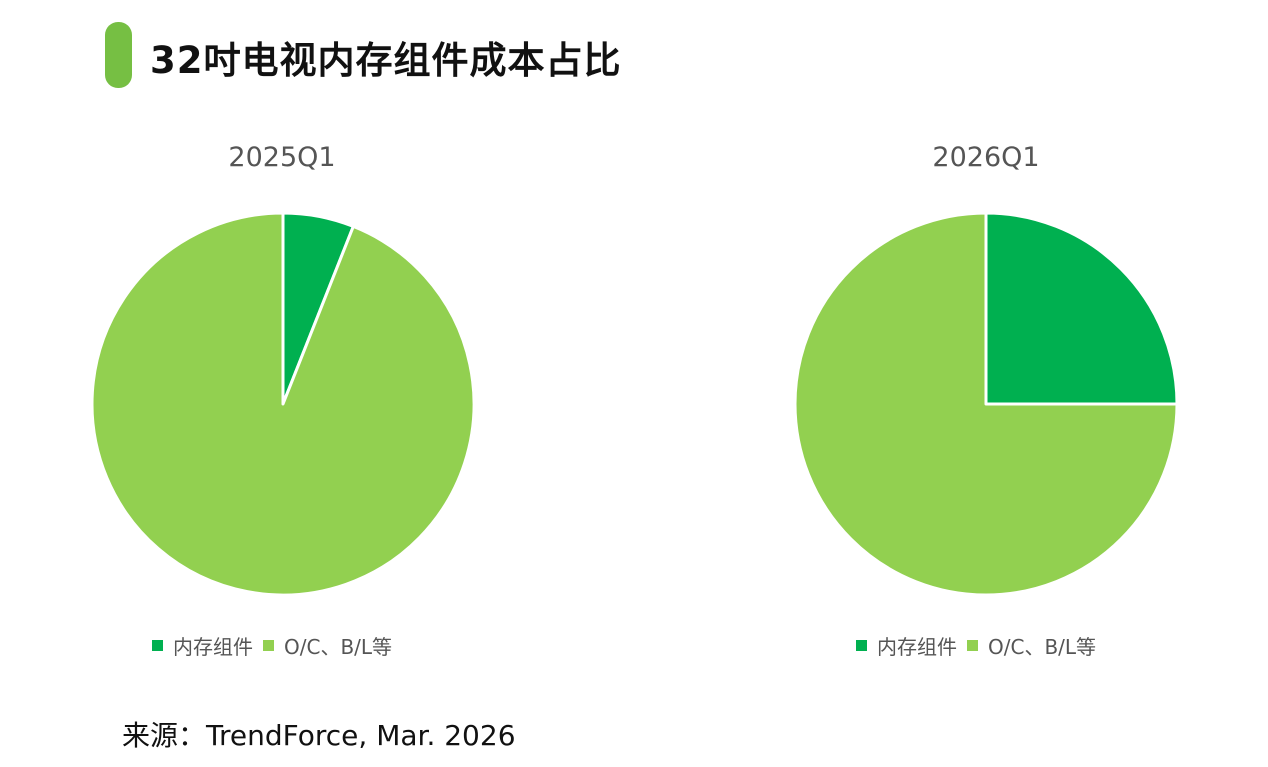  What do you see at coordinates (277, 645) in the screenshot?
I see `legend-2025q1: 内存组件 O/C、B/L等` at bounding box center [277, 645].